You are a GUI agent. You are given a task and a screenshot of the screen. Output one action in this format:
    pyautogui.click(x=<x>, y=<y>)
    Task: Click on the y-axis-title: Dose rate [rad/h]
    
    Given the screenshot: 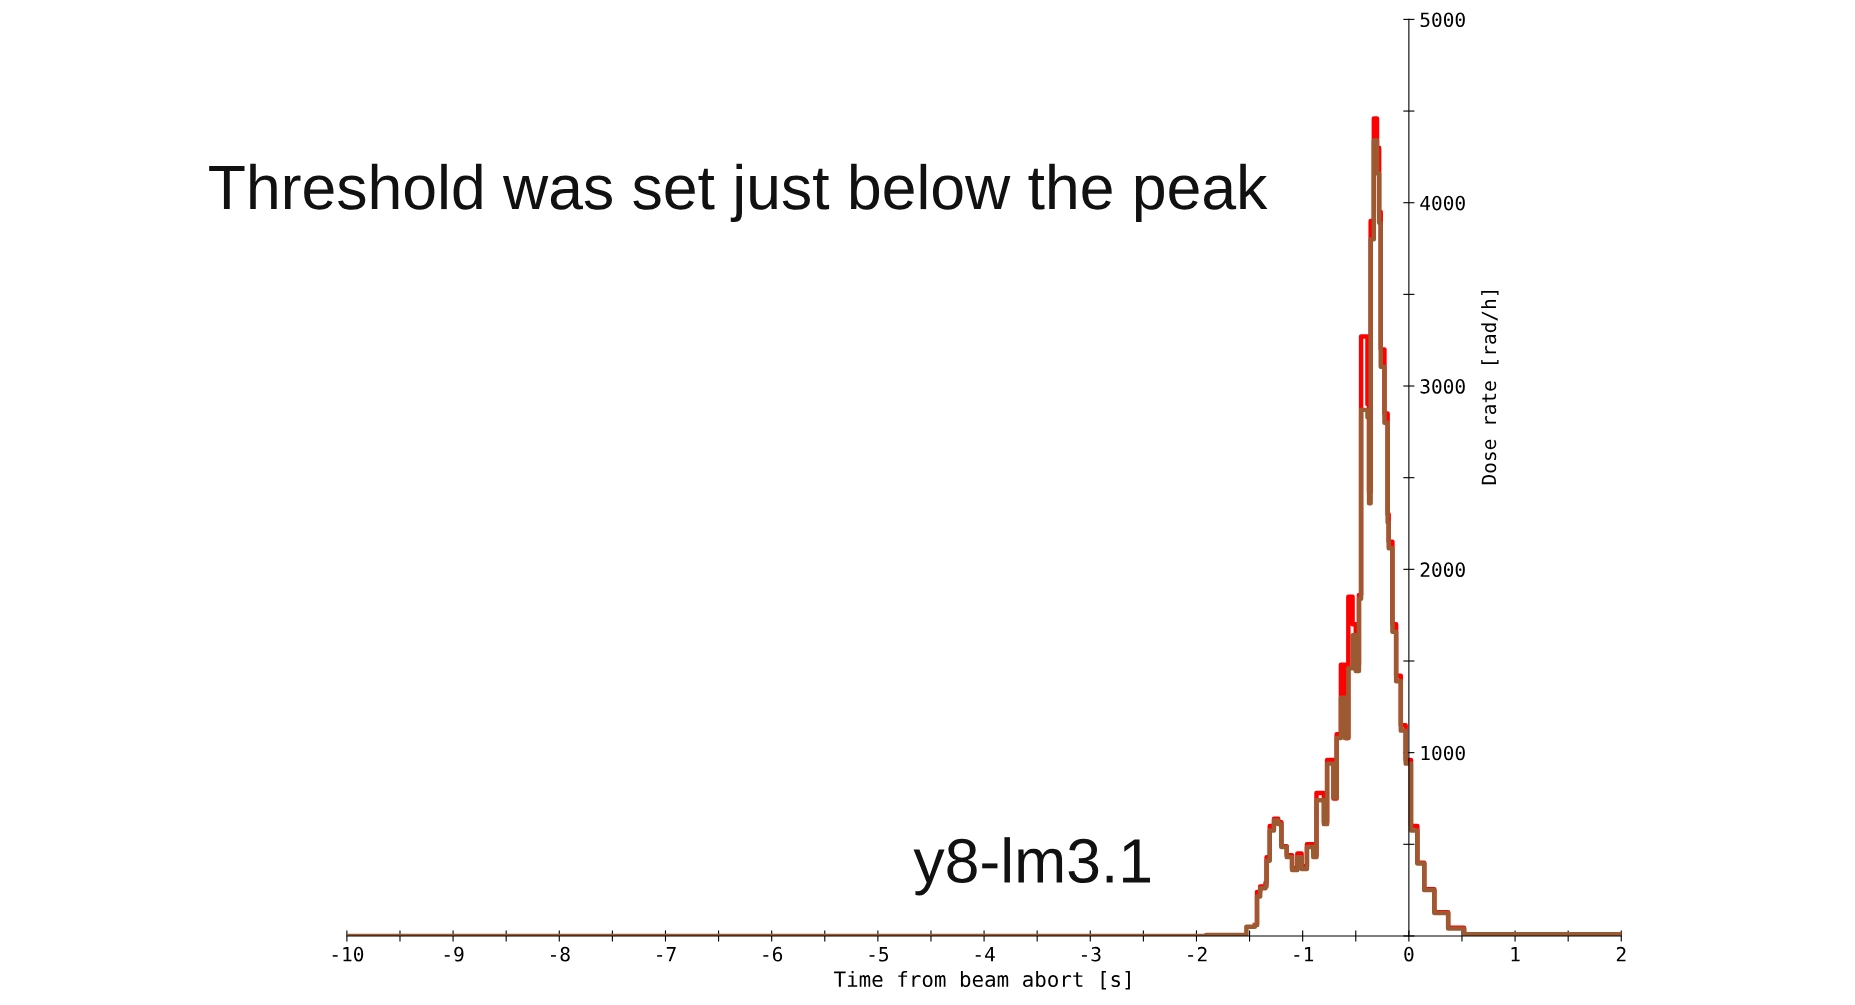 What is the action you would take?
    pyautogui.click(x=1490, y=387)
    